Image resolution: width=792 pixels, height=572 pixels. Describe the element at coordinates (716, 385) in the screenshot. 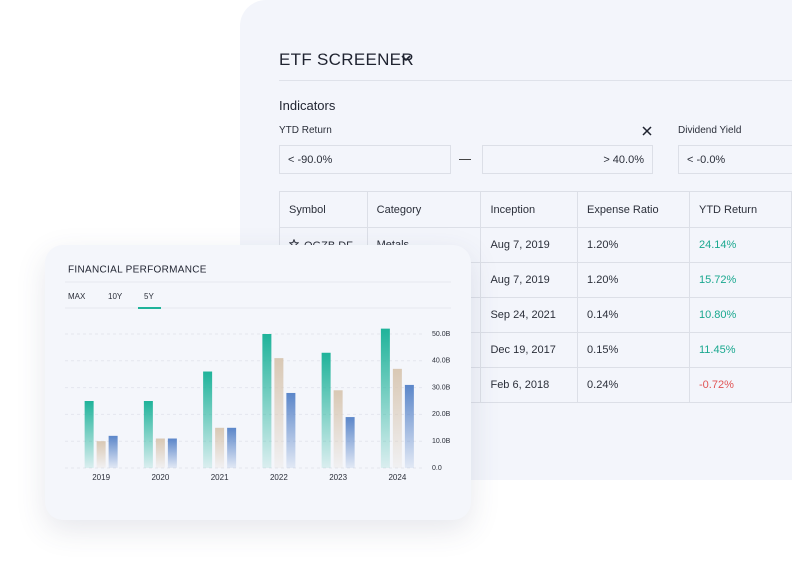

I see `cell-text: -0.72%` at that location.